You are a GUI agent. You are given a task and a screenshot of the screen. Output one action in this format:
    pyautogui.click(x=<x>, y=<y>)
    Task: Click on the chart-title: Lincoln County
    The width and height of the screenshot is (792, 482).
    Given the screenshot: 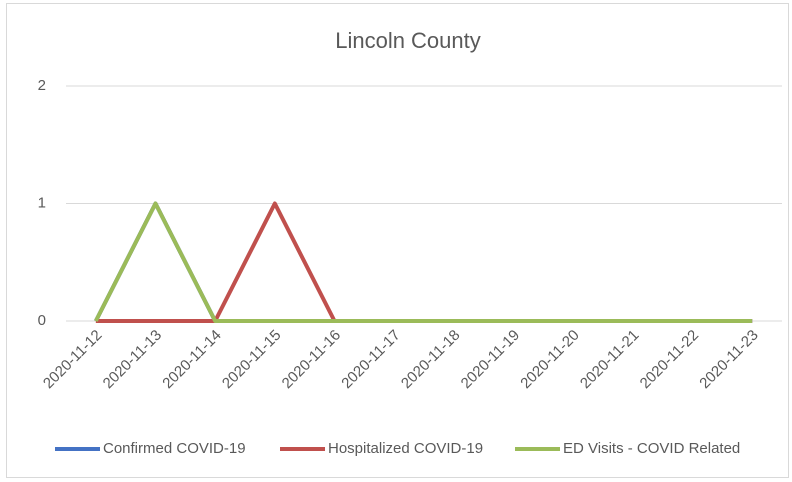 What is the action you would take?
    pyautogui.click(x=408, y=40)
    